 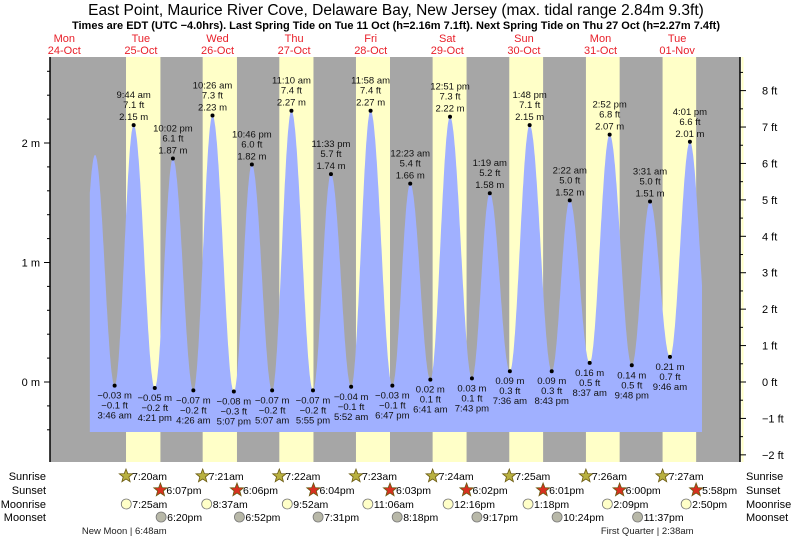 What do you see at coordinates (677, 51) in the screenshot?
I see `day-date: 01-Nov` at bounding box center [677, 51].